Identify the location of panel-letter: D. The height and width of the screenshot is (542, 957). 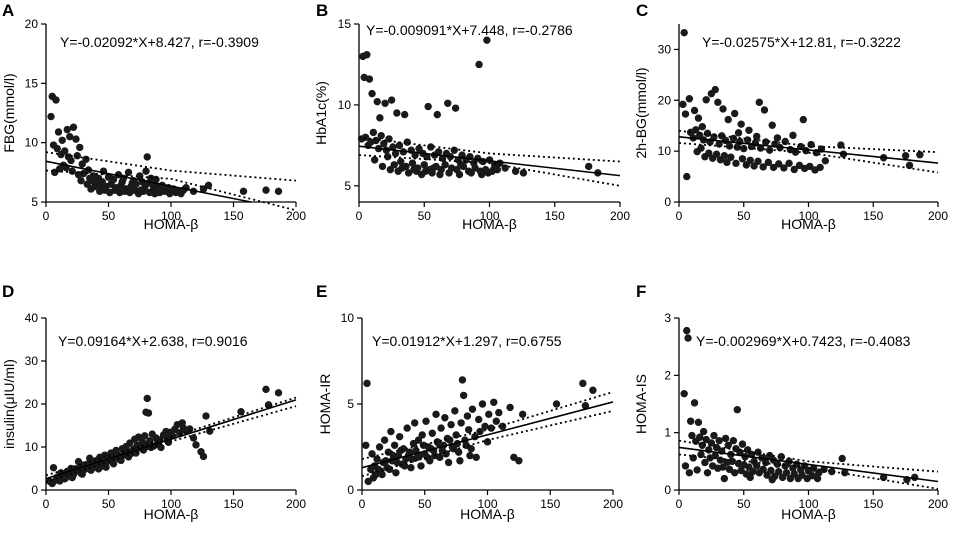
(8, 291).